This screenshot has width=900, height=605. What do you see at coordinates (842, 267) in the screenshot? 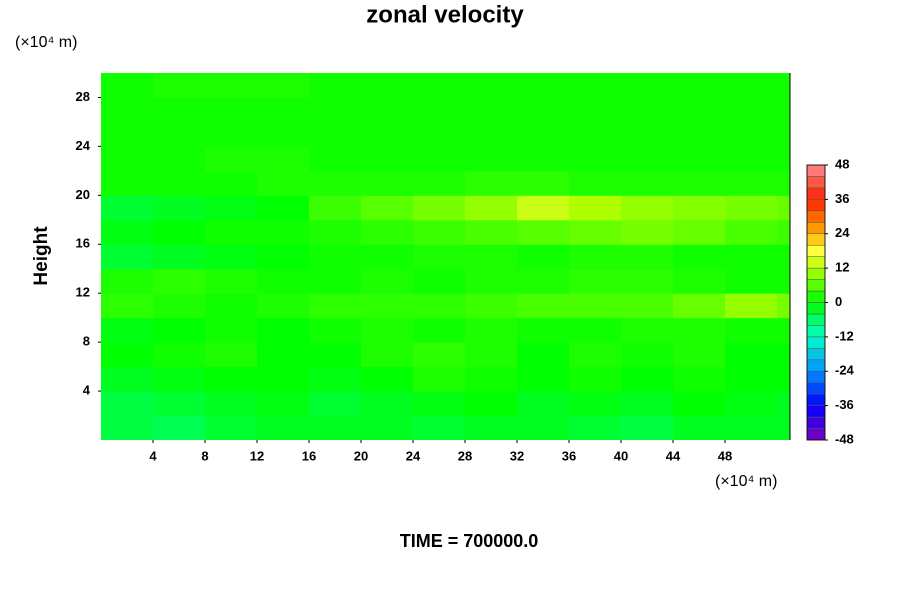
I see `colorbar-tick-label: 12` at bounding box center [842, 267].